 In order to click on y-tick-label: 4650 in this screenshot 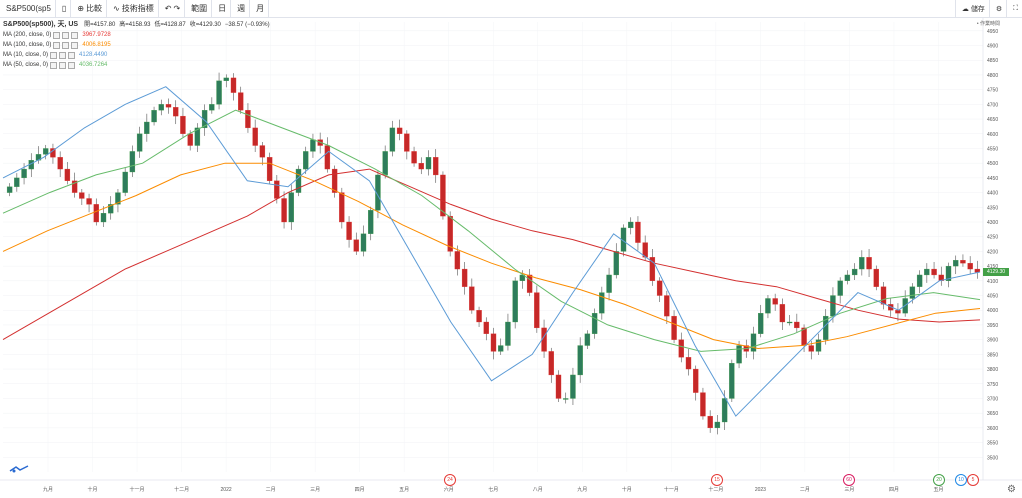, I will do `click(992, 120)`.